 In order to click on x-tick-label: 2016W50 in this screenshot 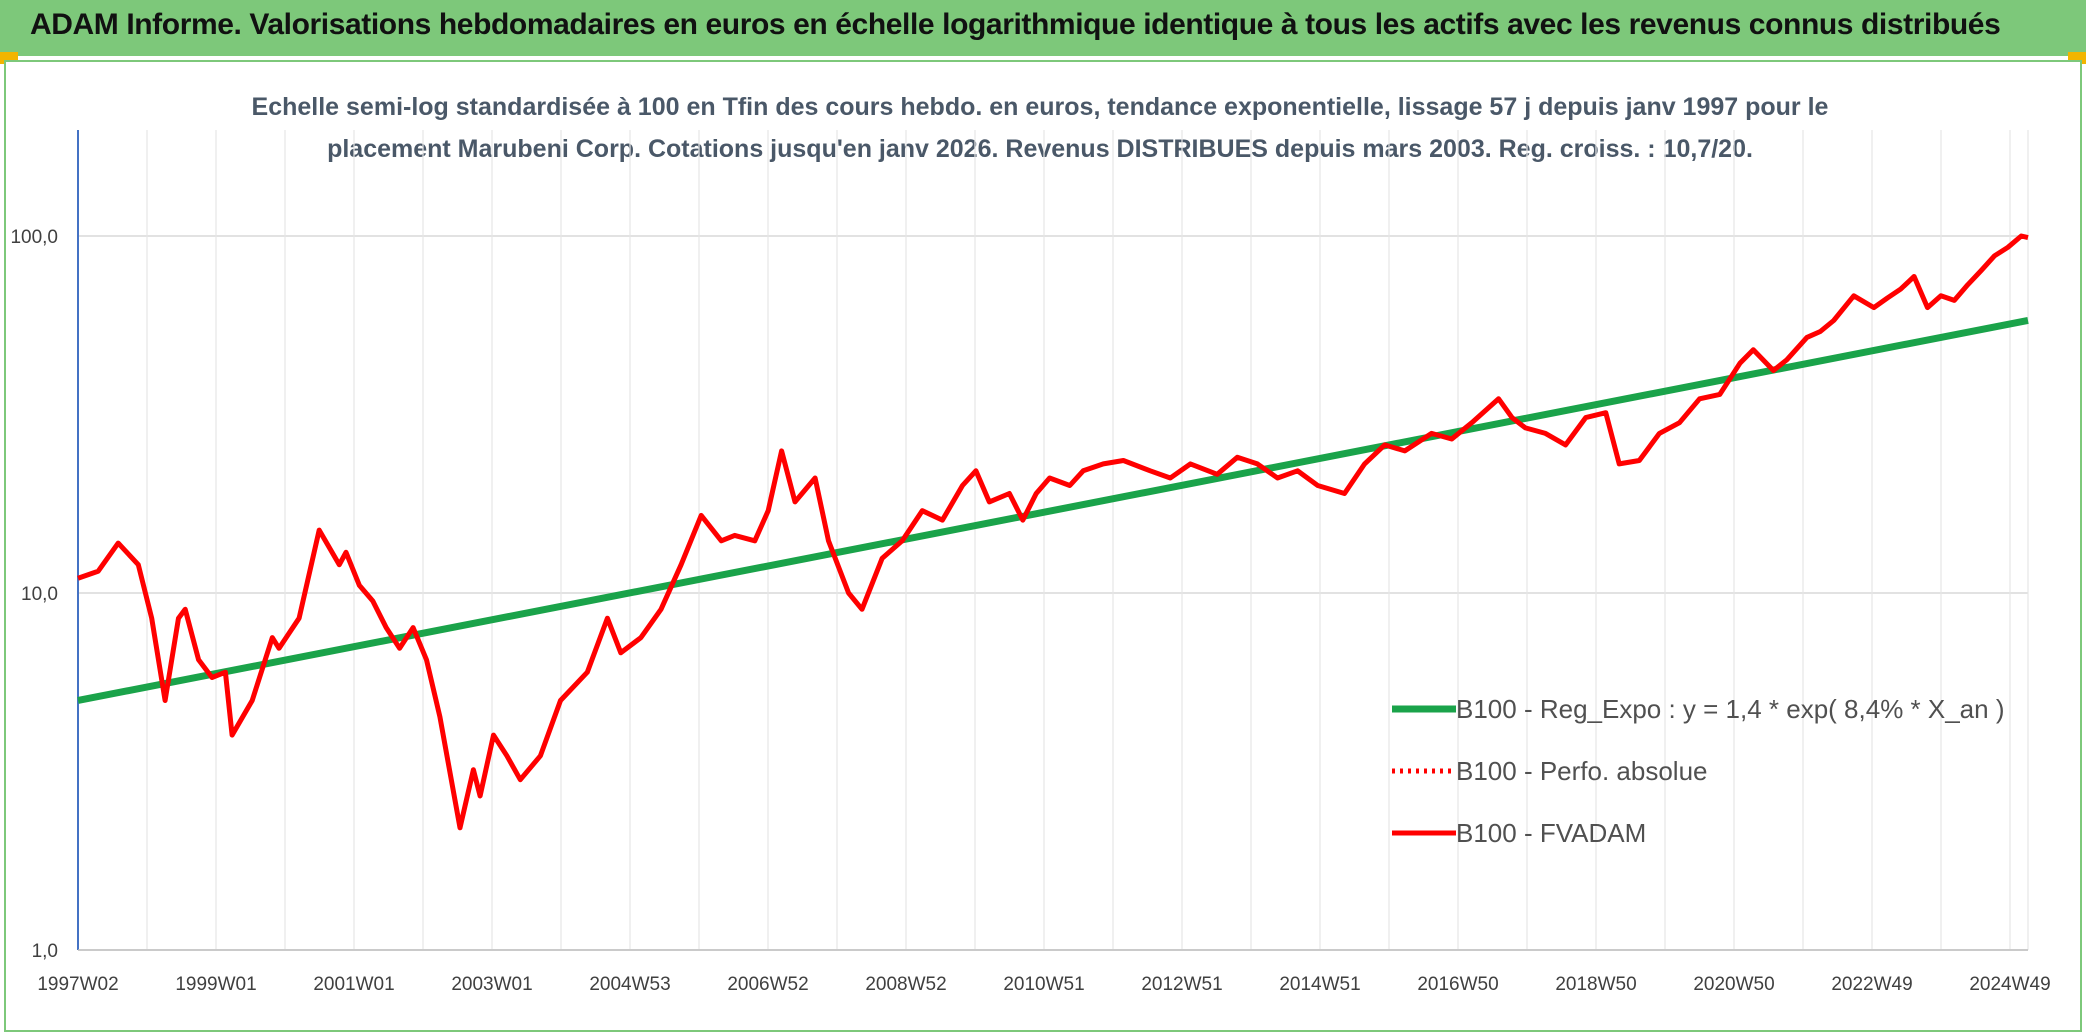, I will do `click(1457, 984)`.